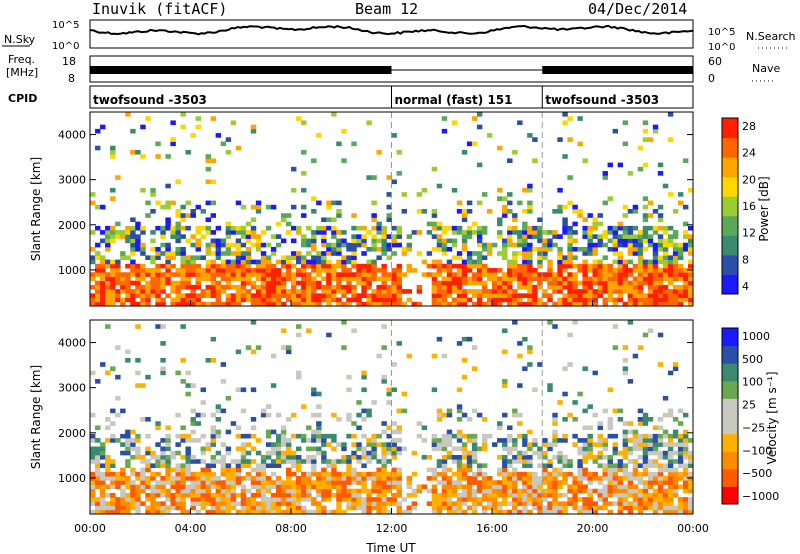  I want to click on noise-left-label: N.Sky, so click(20, 39).